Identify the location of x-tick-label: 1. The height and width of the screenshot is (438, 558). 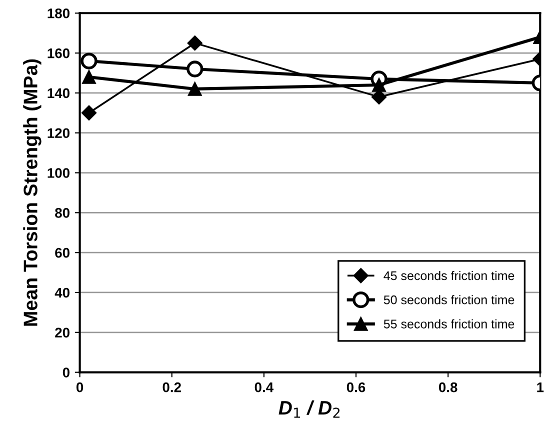
(540, 387).